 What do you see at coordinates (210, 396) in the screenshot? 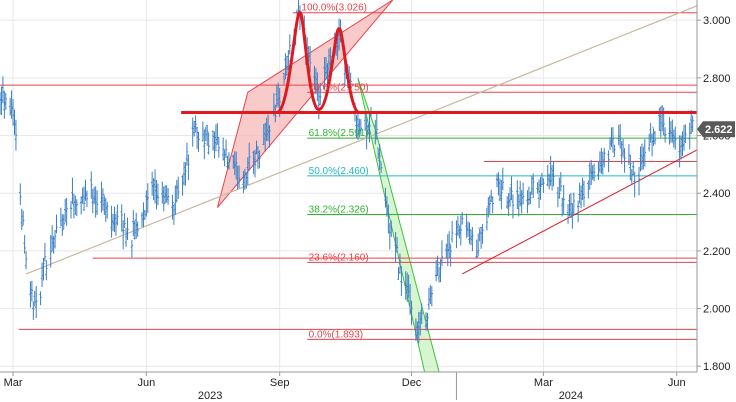
I see `year-label: 2023` at bounding box center [210, 396].